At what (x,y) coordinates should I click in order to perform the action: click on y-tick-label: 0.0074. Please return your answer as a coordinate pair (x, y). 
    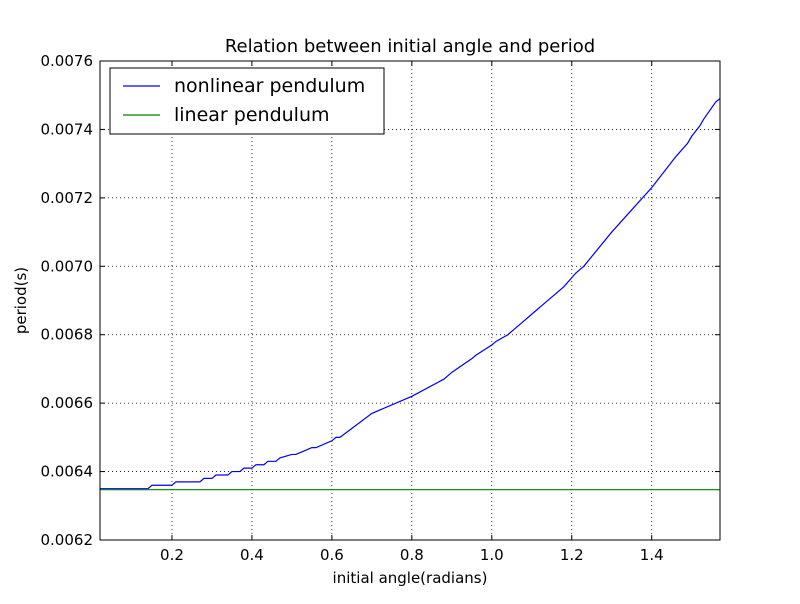
    Looking at the image, I should click on (67, 129).